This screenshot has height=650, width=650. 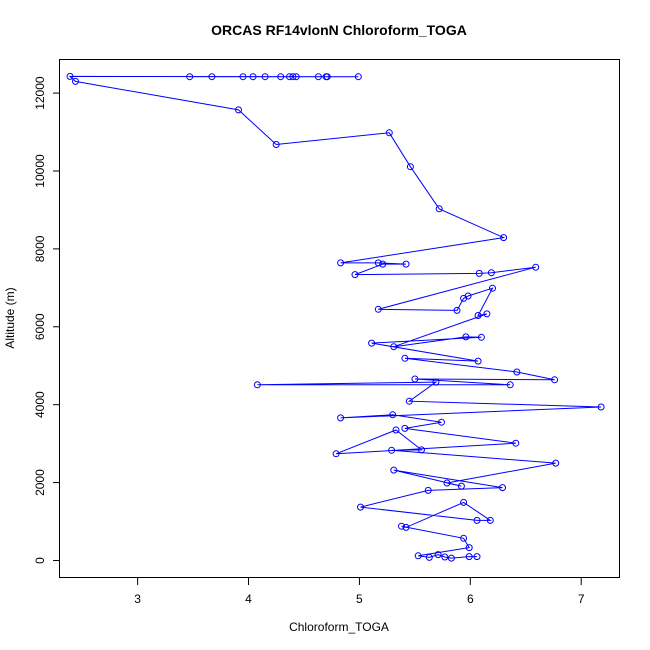 I want to click on x-tick-label: 3, so click(x=137, y=599).